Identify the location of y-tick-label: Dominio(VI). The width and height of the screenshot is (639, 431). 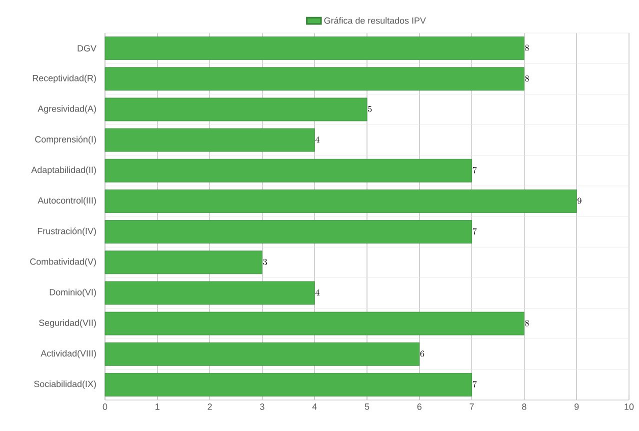
(73, 293).